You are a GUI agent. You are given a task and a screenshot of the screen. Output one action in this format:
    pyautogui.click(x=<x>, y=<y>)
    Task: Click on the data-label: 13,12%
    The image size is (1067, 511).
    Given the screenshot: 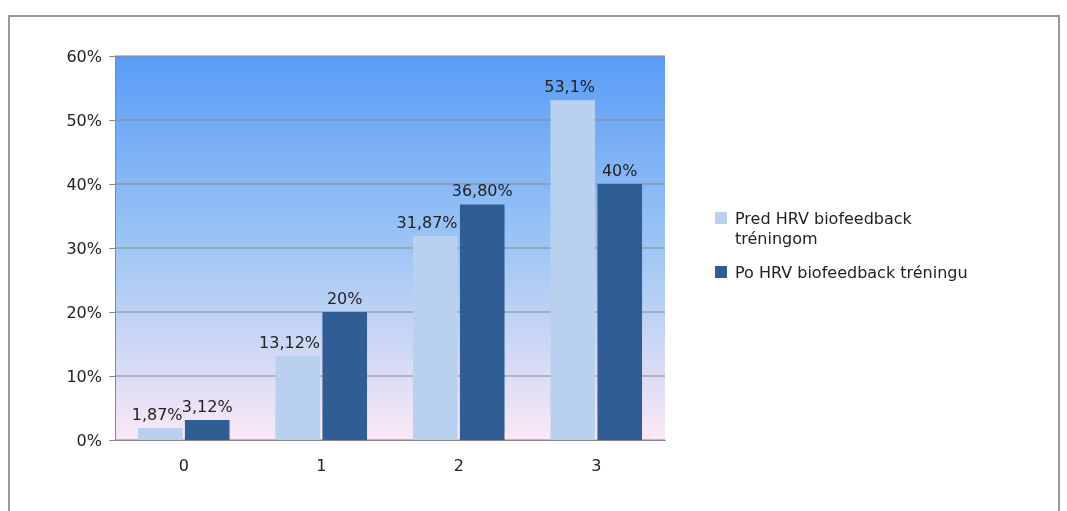 What is the action you would take?
    pyautogui.click(x=290, y=343)
    